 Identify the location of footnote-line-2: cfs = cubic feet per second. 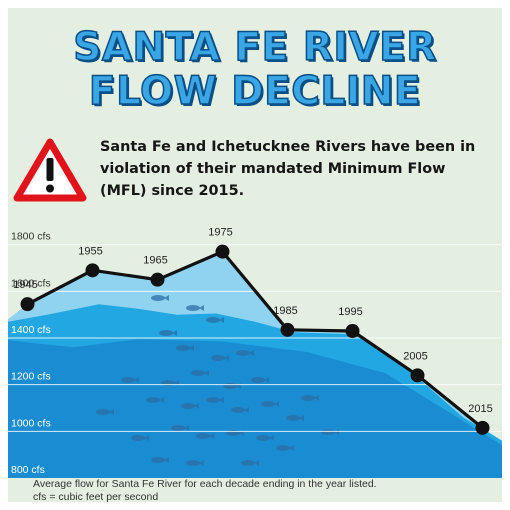
(96, 496).